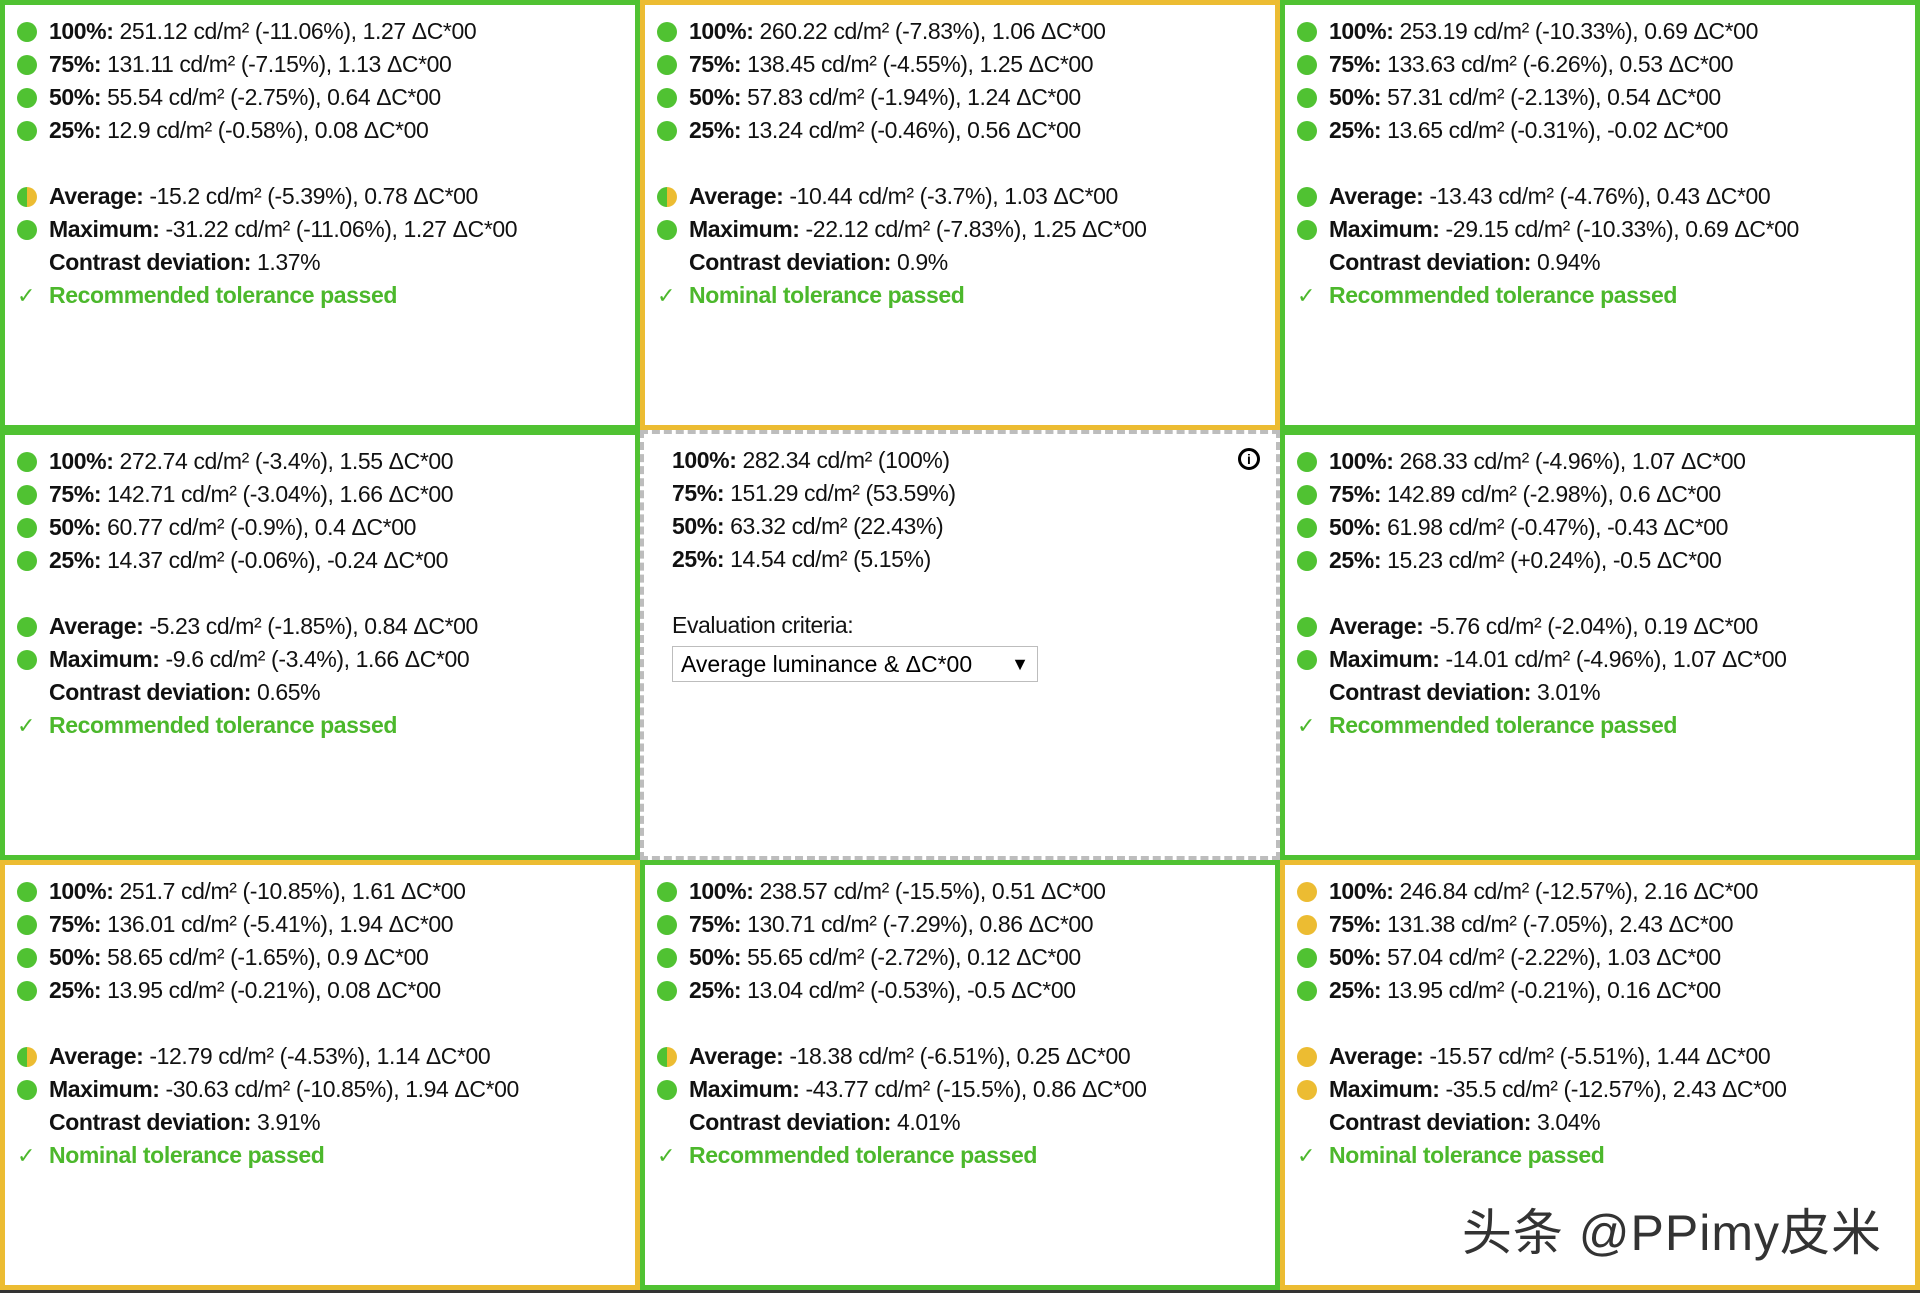  What do you see at coordinates (268, 957) in the screenshot?
I see `row-value: 58.65 cd/m² (-1.65%), 0.9 ΔC*00` at bounding box center [268, 957].